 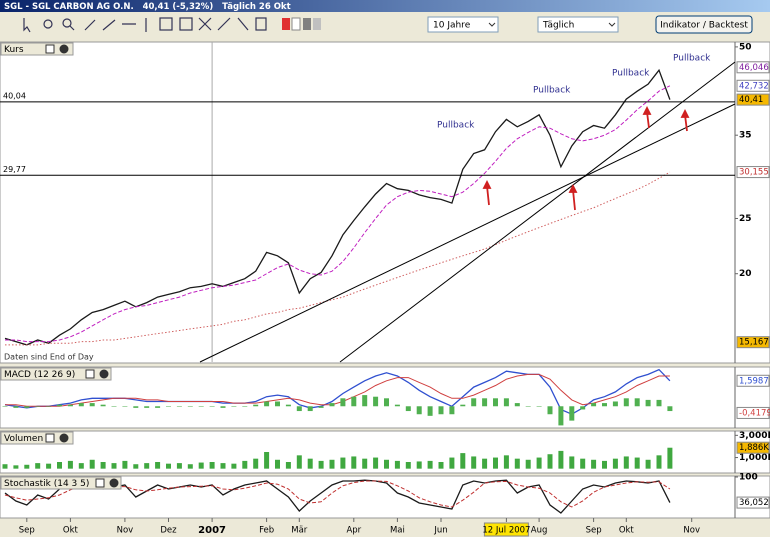 What do you see at coordinates (37, 438) in the screenshot?
I see `panel-header` at bounding box center [37, 438].